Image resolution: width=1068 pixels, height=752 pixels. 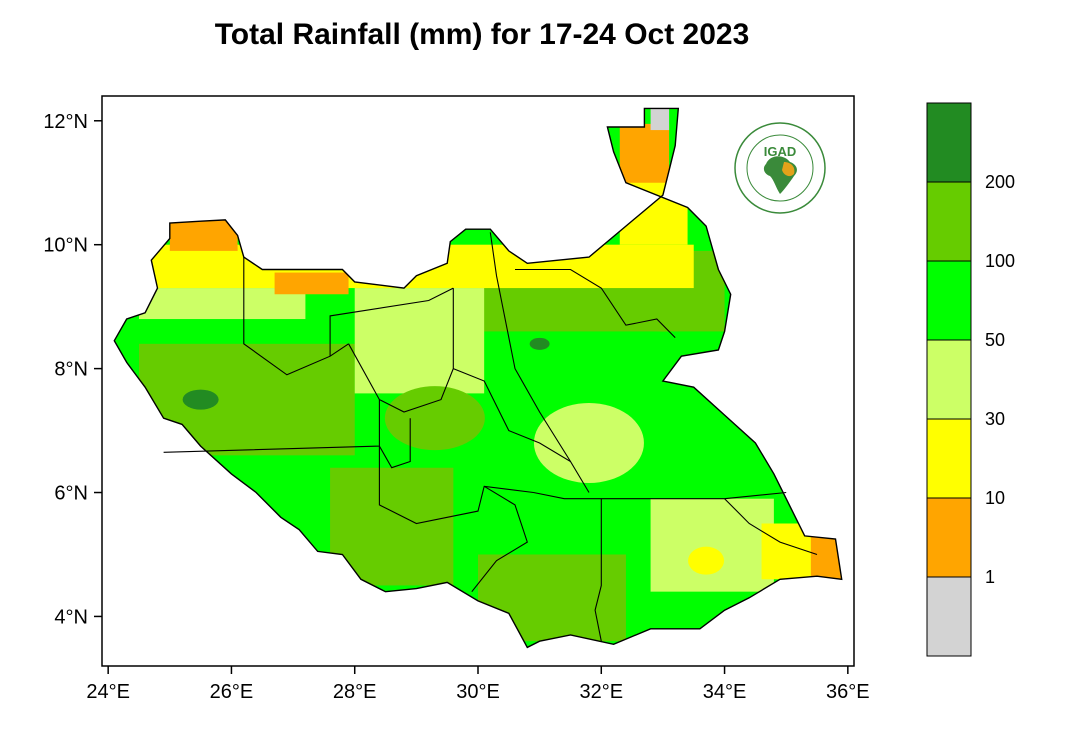 I want to click on y-axis: 12°N 10°N 8°N 6°N 4°N, so click(x=72, y=369).